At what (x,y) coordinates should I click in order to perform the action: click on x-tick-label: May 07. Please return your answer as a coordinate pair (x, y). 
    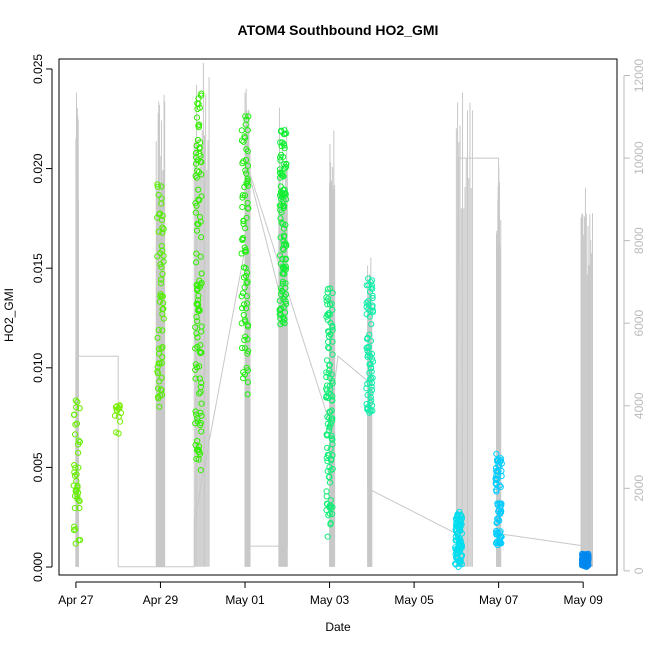
    Looking at the image, I should click on (499, 600).